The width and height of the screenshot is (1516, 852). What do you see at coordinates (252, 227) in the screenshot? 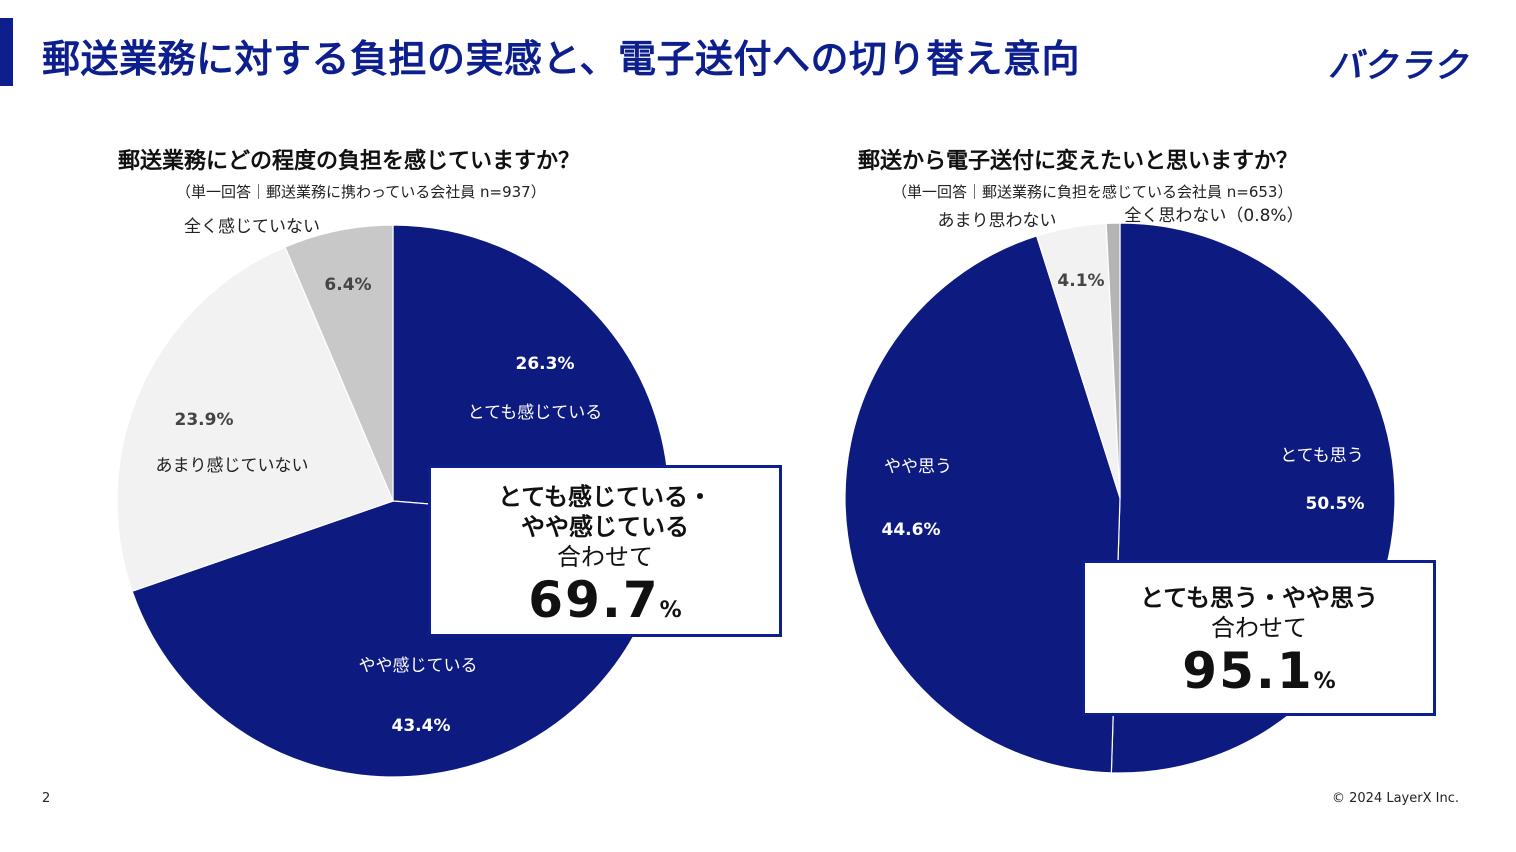
I see `chart1-slice-3-label-label: 全く感じていない` at bounding box center [252, 227].